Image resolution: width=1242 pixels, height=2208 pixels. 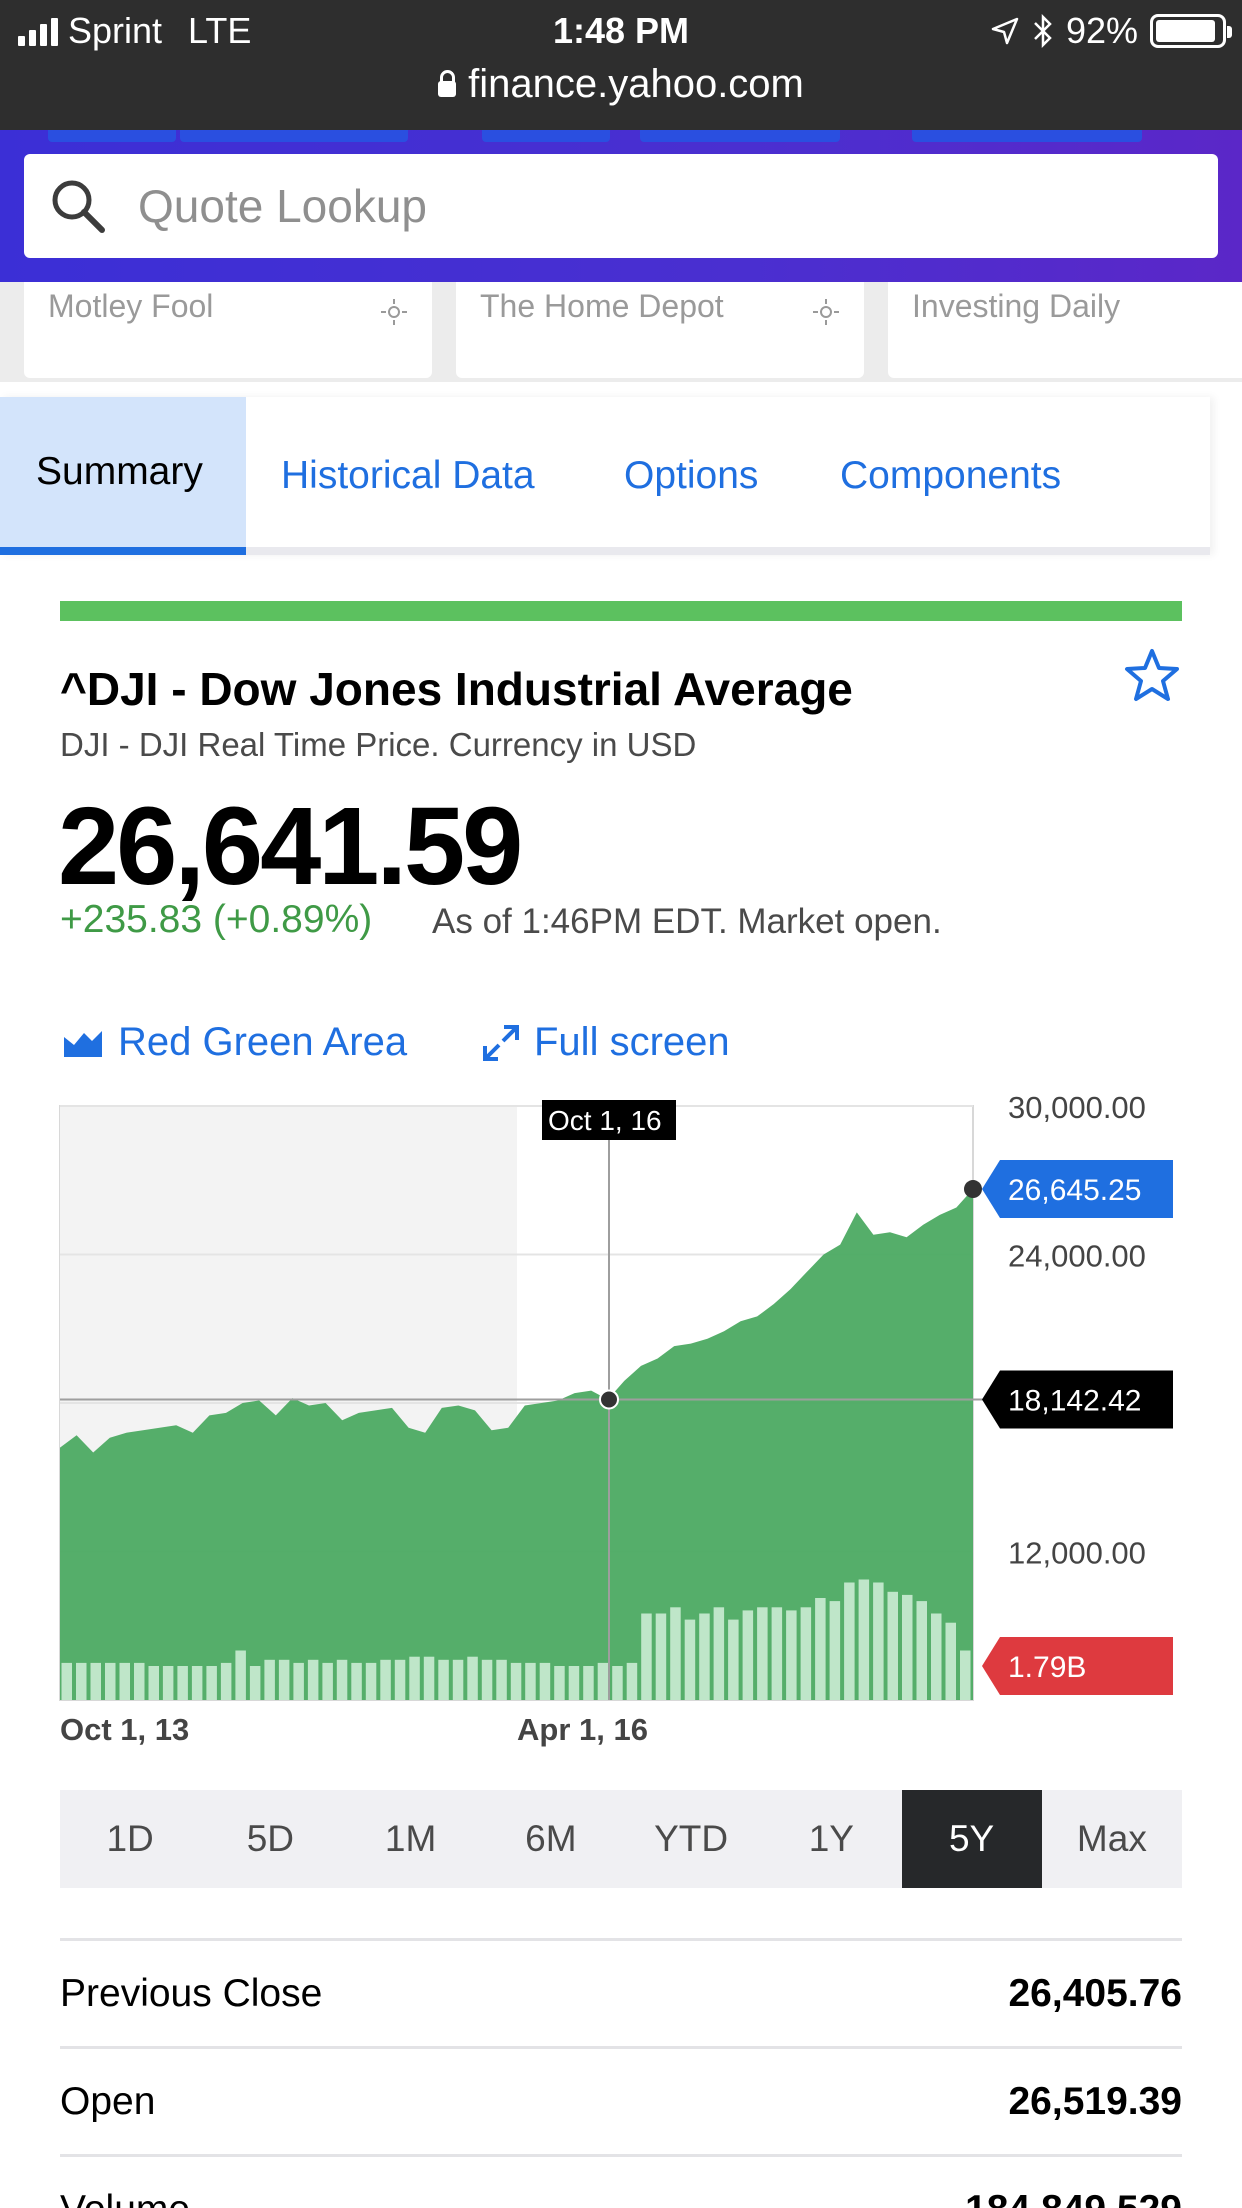 I want to click on clock: 1:48 PM, so click(x=621, y=30).